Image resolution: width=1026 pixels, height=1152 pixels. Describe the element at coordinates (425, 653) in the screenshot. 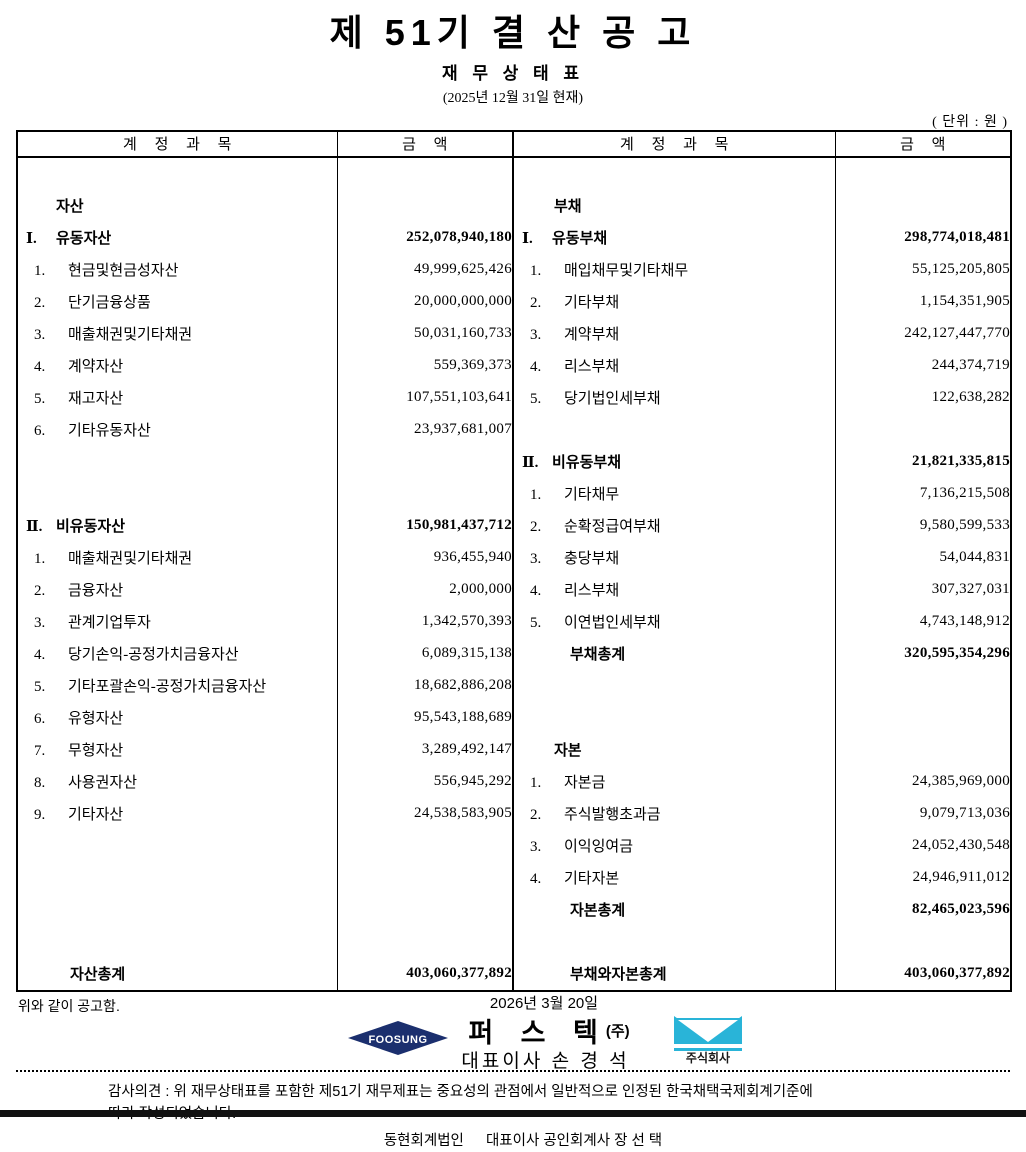

I see `amount-cell: 6,089,315,138` at that location.